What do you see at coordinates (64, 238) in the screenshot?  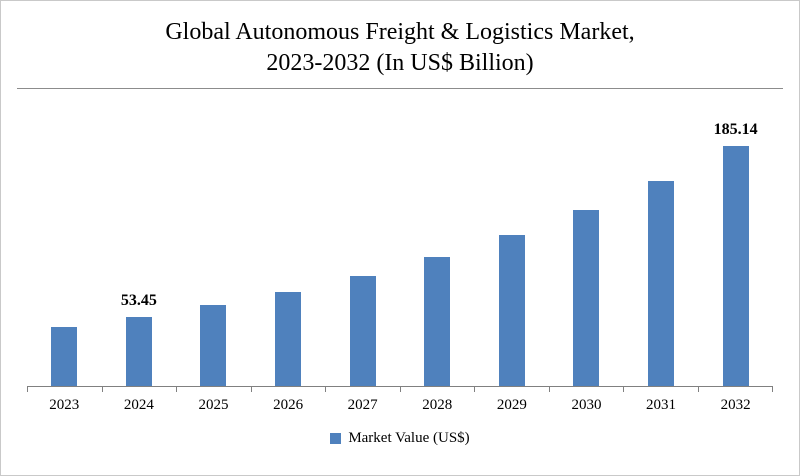 I see `bar-slot-2023` at bounding box center [64, 238].